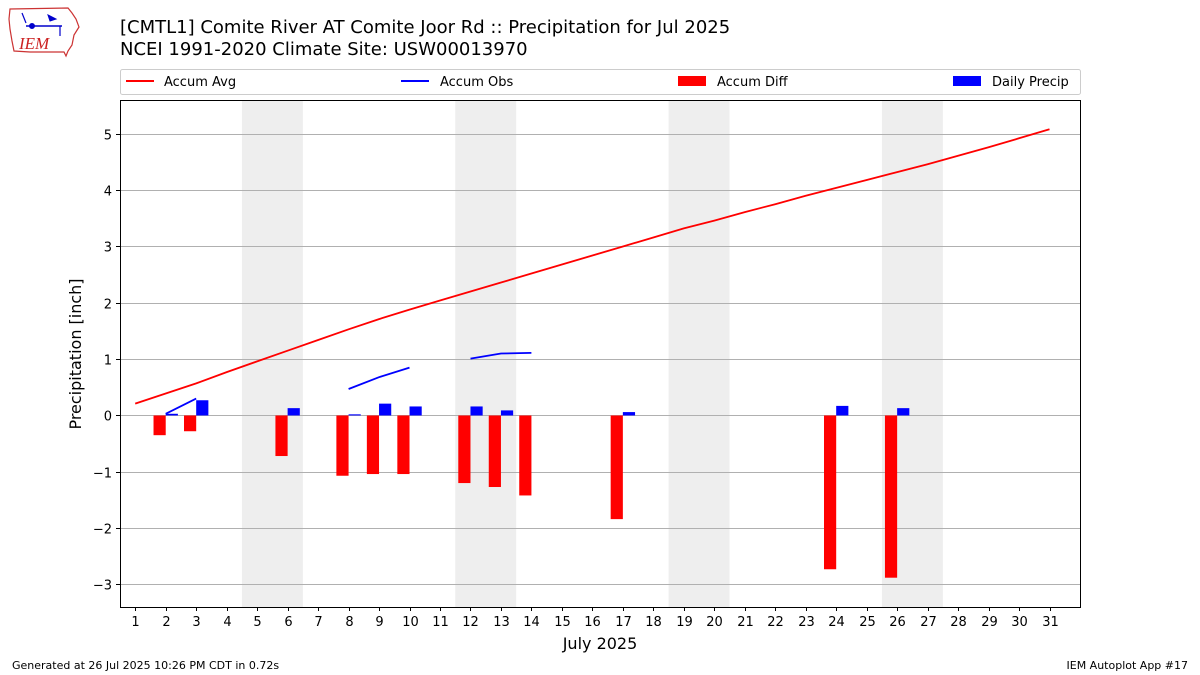  Describe the element at coordinates (196, 622) in the screenshot. I see `x-tick-label: 3` at that location.